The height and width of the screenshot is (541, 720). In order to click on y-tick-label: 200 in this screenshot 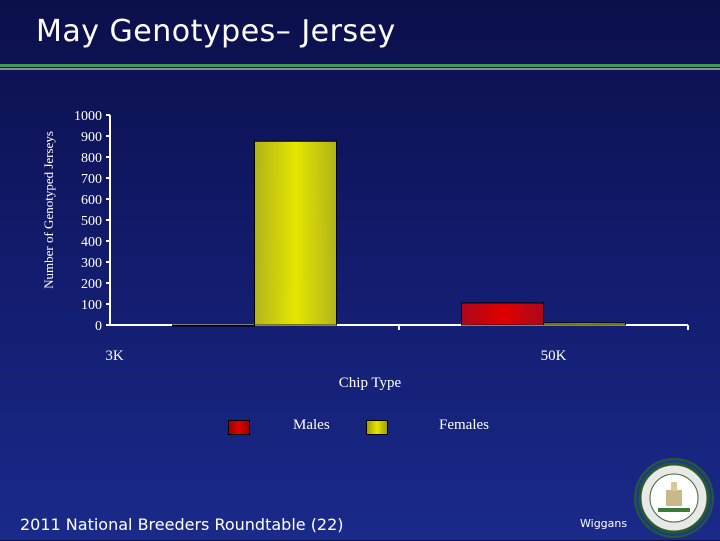, I will do `click(91, 284)`.